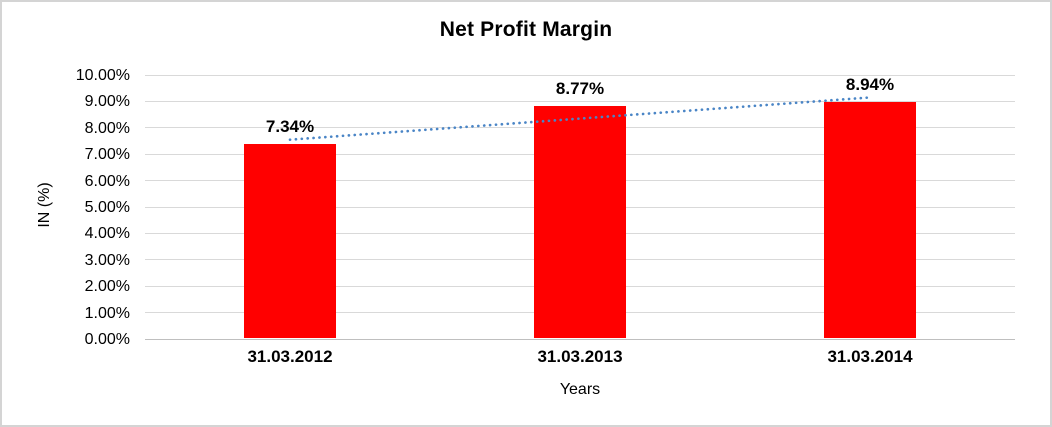 This screenshot has height=427, width=1052. I want to click on bar-31.03.2012, so click(290, 241).